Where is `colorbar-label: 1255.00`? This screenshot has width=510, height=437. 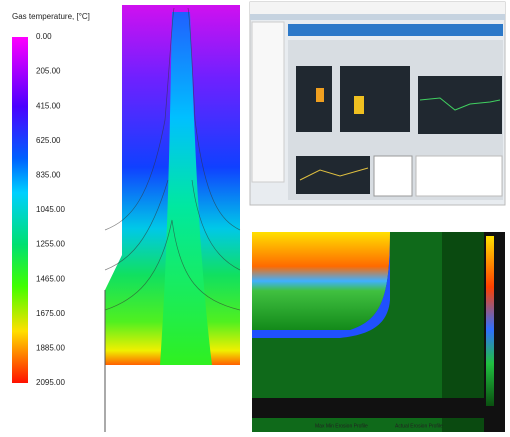
colorbar-label: 1255.00 is located at coordinates (50, 244).